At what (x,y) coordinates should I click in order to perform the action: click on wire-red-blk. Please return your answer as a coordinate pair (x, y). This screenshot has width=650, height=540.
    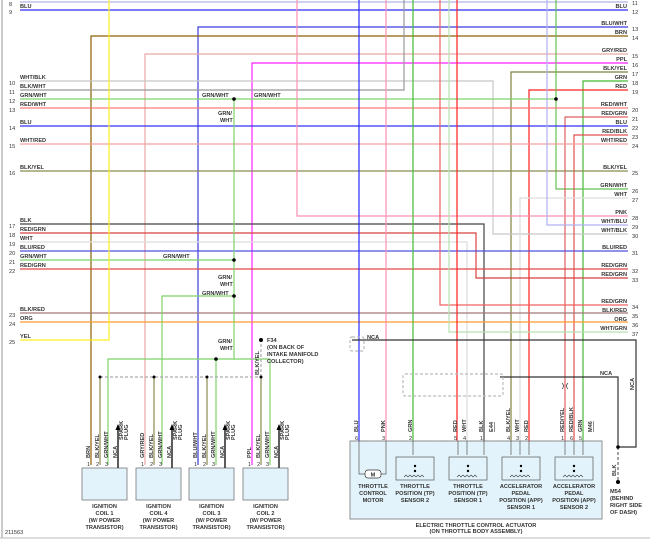
    Looking at the image, I should click on (600, 297).